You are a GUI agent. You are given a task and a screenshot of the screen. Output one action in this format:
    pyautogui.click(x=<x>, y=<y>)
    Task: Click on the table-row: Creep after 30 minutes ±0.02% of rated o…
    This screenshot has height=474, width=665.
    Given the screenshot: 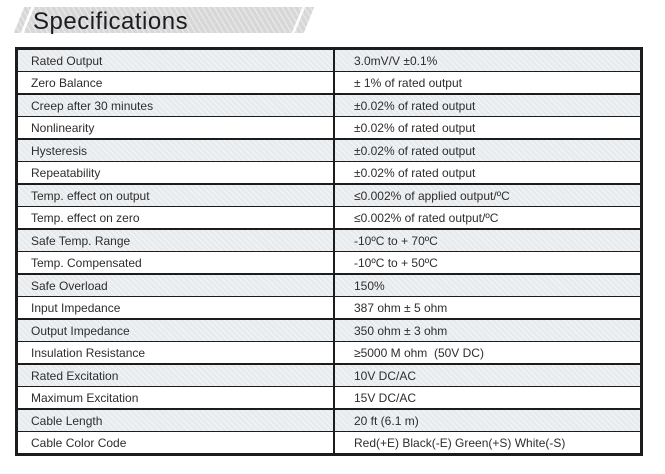 What is the action you would take?
    pyautogui.click(x=329, y=106)
    